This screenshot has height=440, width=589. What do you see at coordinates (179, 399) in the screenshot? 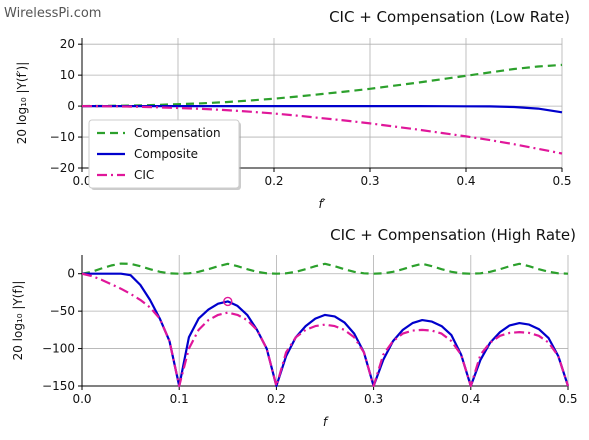
I see `x-tick-label: 0.1` at bounding box center [179, 399].